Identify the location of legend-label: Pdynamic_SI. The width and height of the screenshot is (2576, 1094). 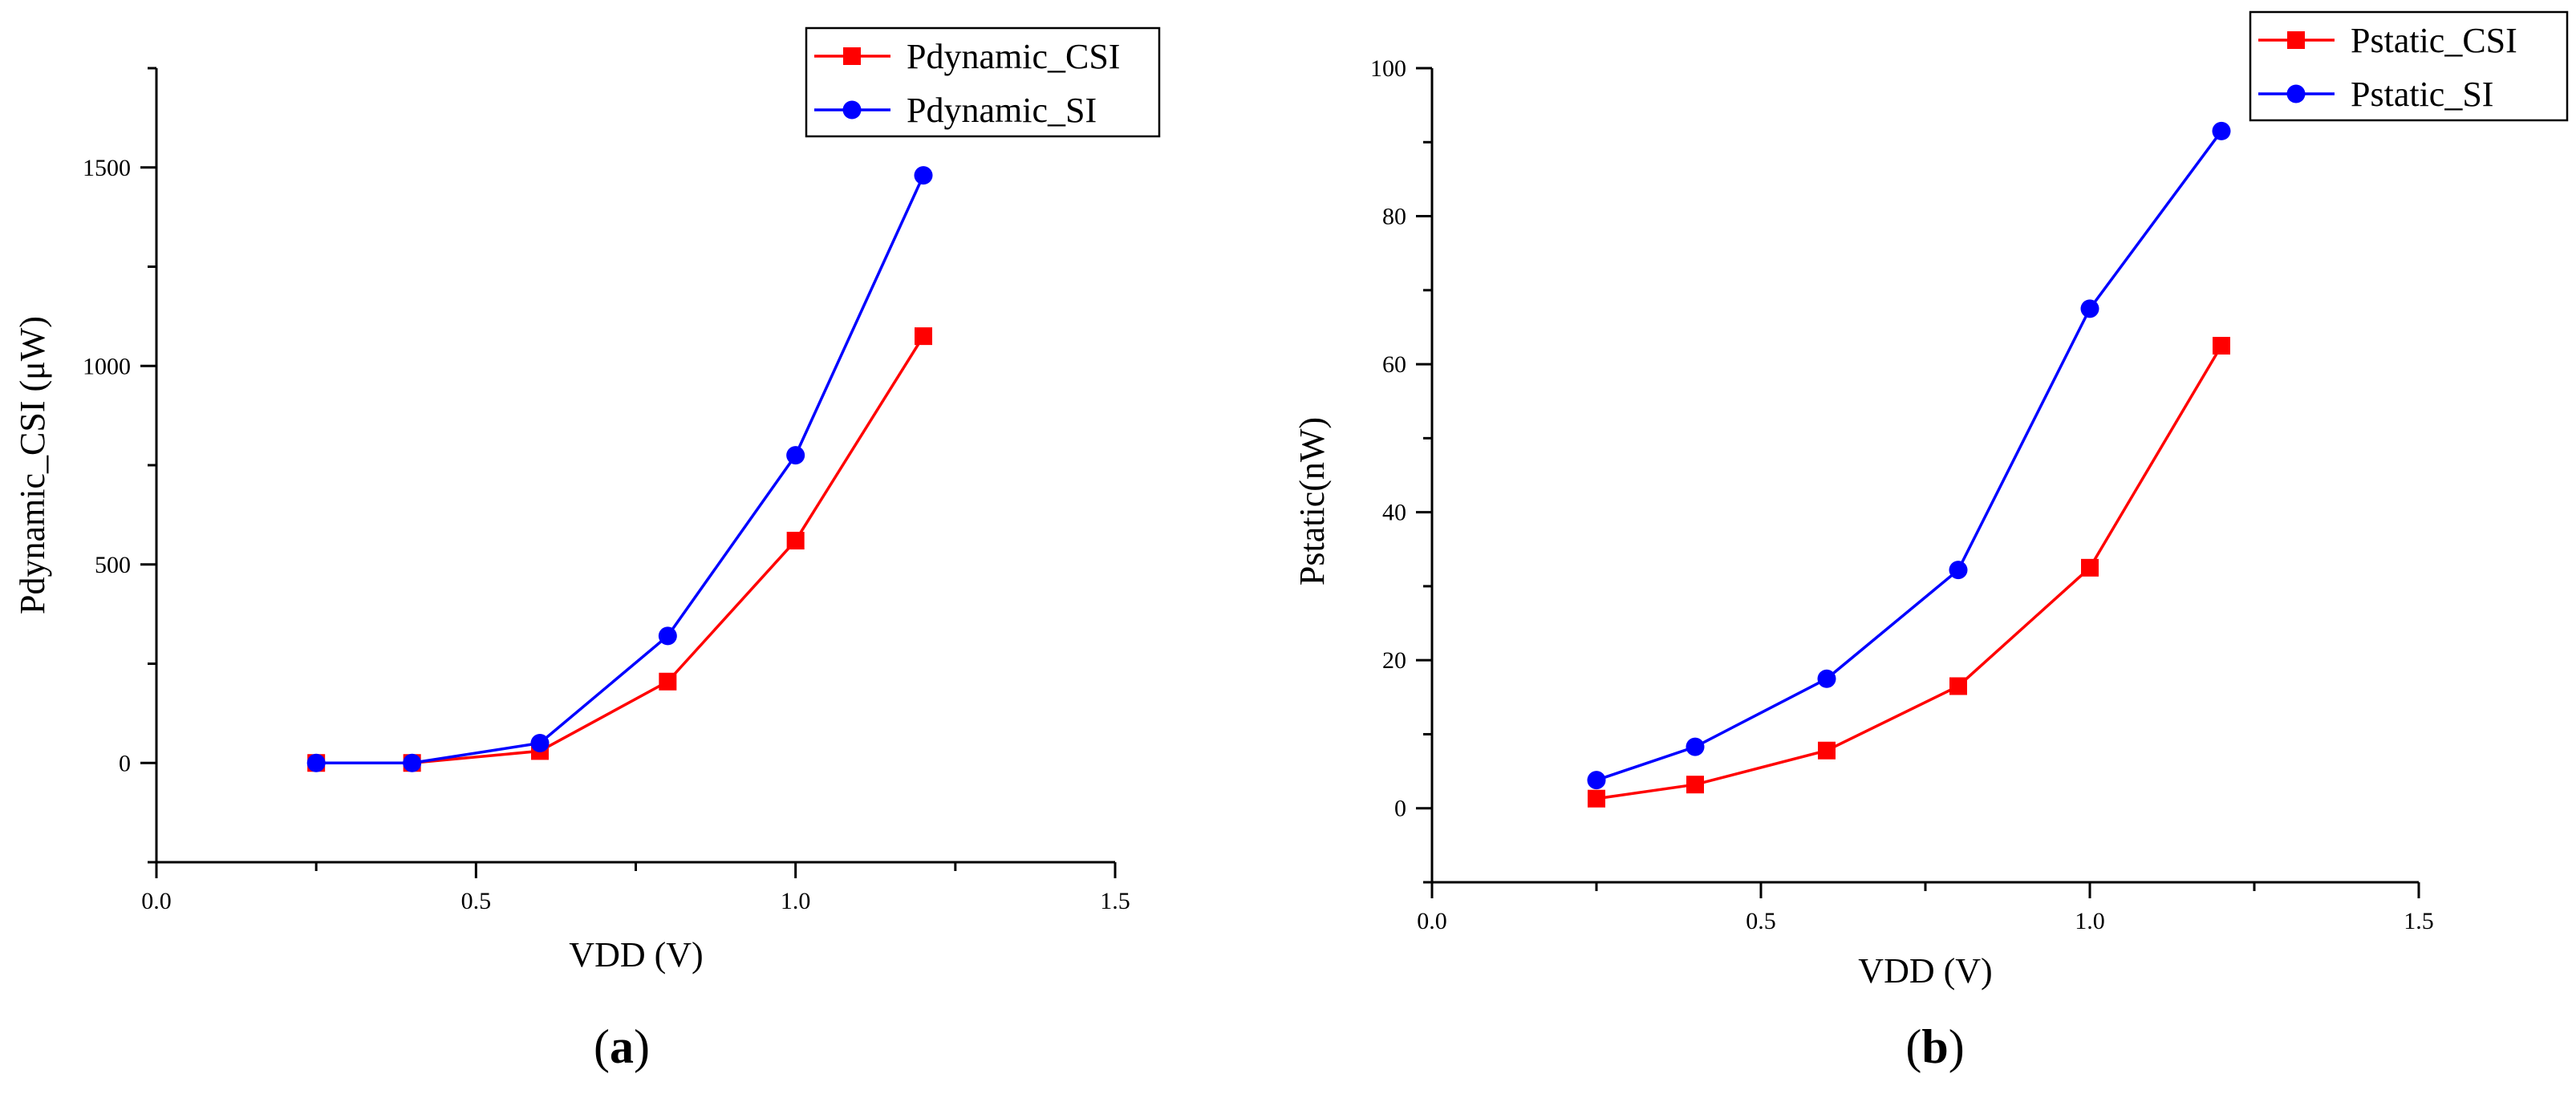
(1002, 110).